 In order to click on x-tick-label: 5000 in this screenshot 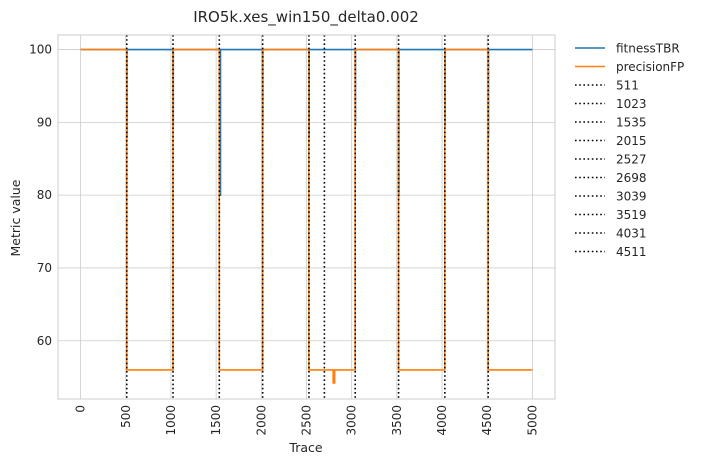, I will do `click(532, 420)`.